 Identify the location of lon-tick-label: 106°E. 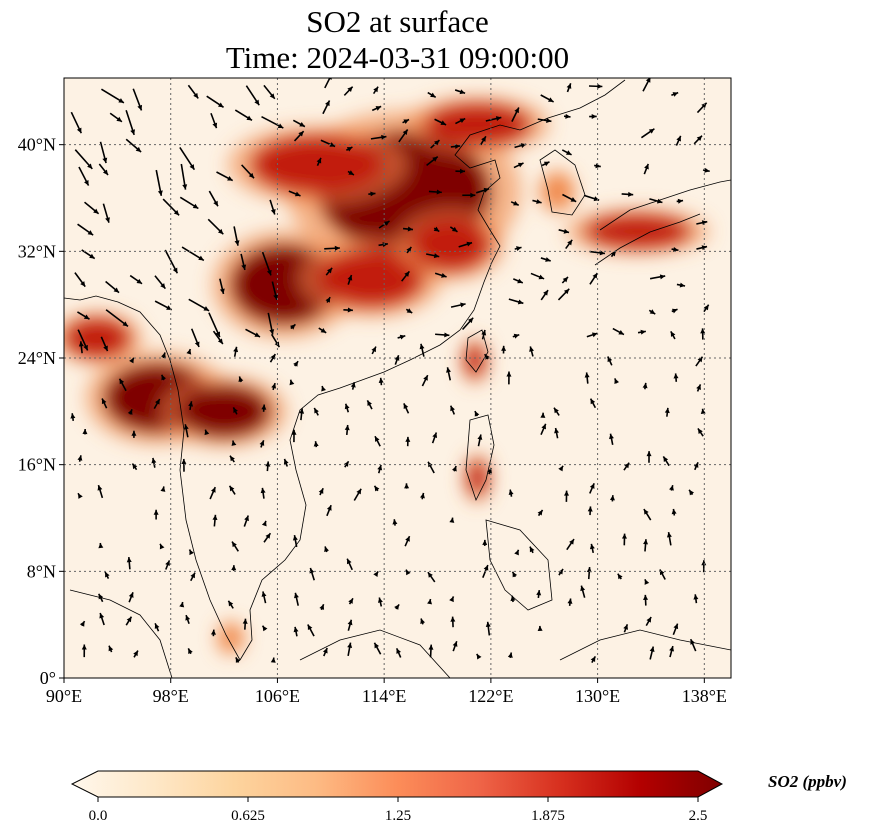
(277, 696).